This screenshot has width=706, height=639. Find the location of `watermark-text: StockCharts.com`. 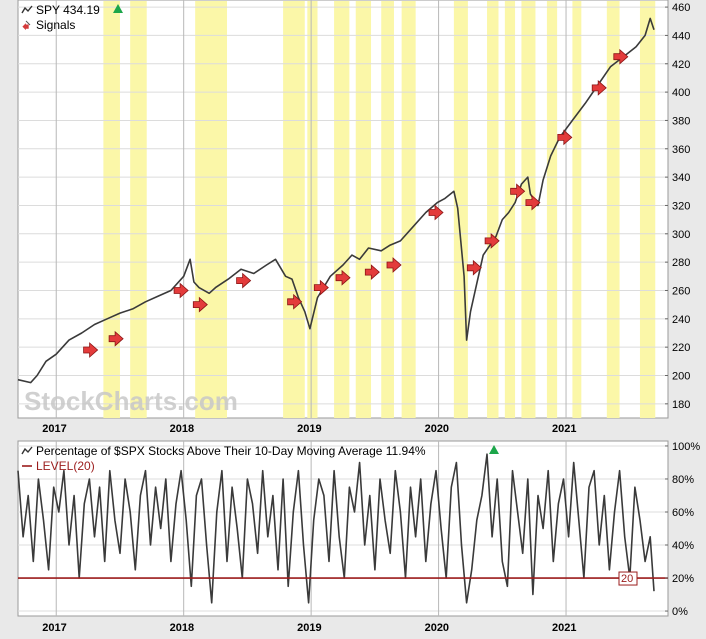

watermark-text: StockCharts.com is located at coordinates (131, 401).